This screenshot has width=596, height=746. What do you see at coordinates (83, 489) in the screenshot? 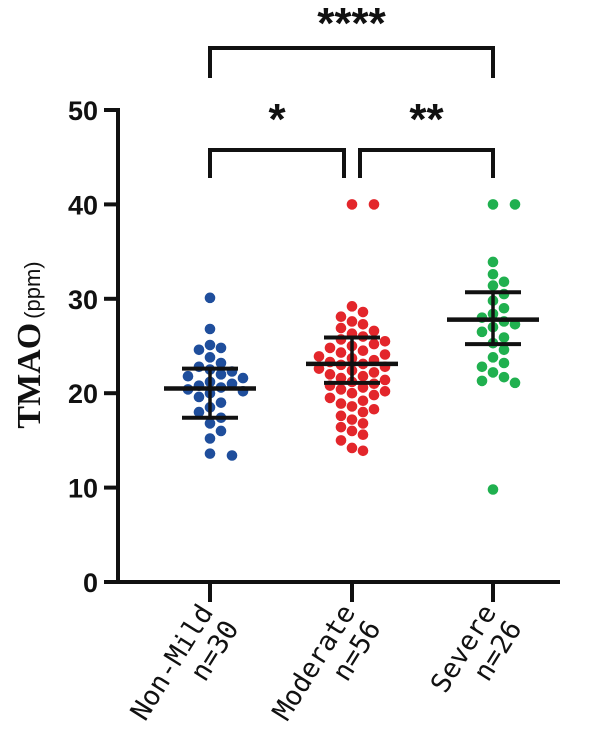
I see `y-tick-label: 10` at bounding box center [83, 489].